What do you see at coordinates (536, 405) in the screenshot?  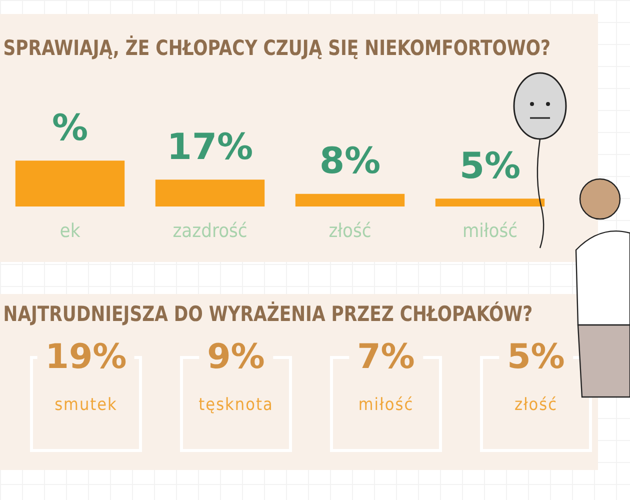 I see `category-label: złość` at bounding box center [536, 405].